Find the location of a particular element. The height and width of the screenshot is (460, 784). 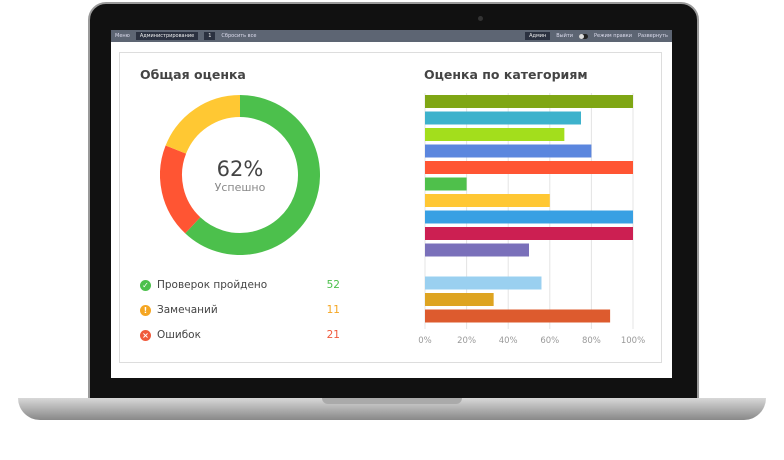

legend-value: 21 is located at coordinates (333, 335).